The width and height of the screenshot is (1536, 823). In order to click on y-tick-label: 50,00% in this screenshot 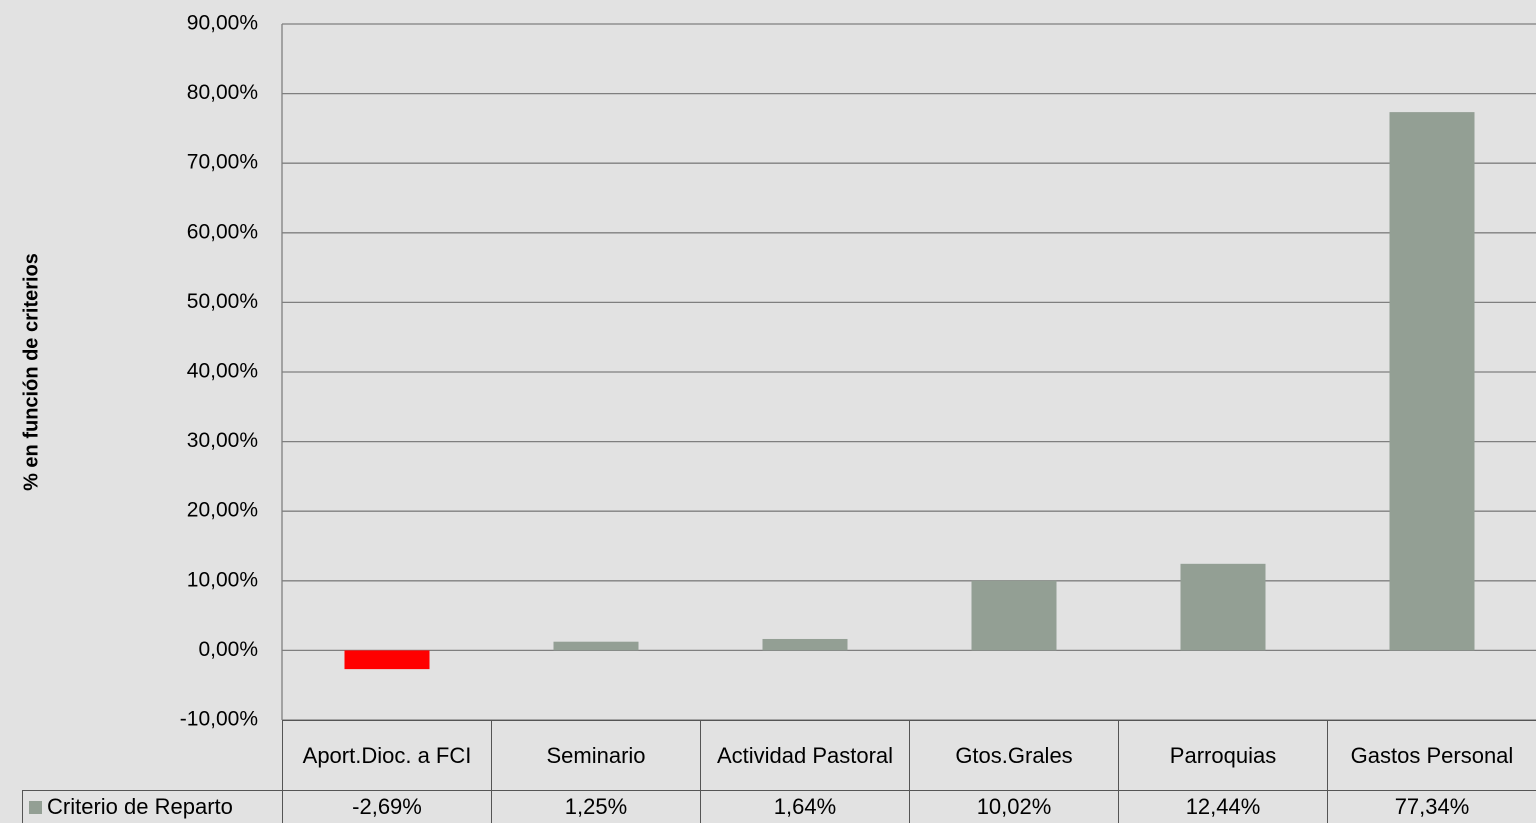, I will do `click(222, 301)`.